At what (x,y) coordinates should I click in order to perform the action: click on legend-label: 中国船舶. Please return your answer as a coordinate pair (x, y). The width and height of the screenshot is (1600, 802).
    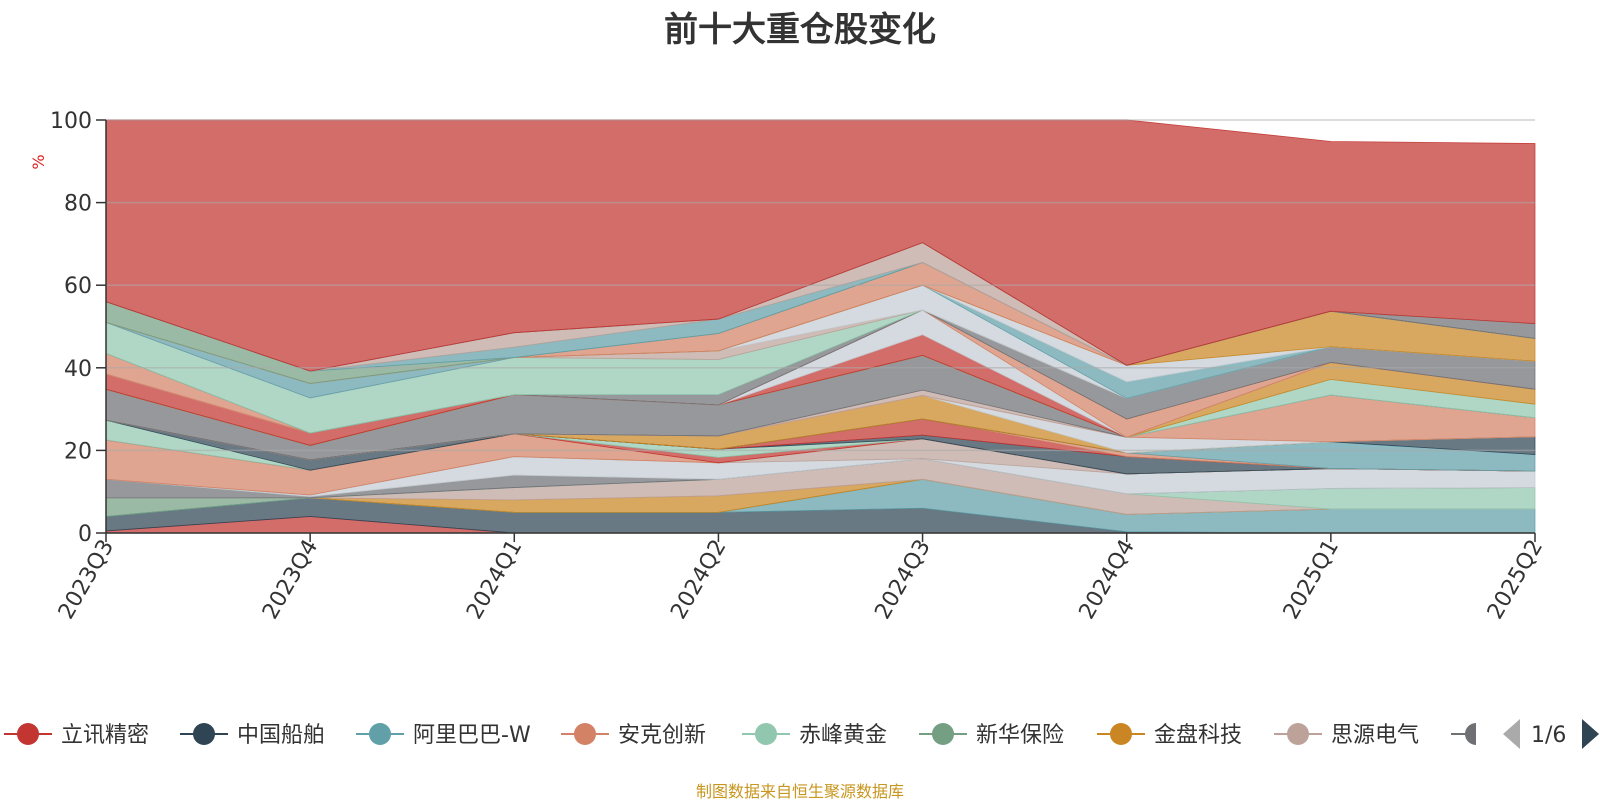
    Looking at the image, I should click on (281, 735).